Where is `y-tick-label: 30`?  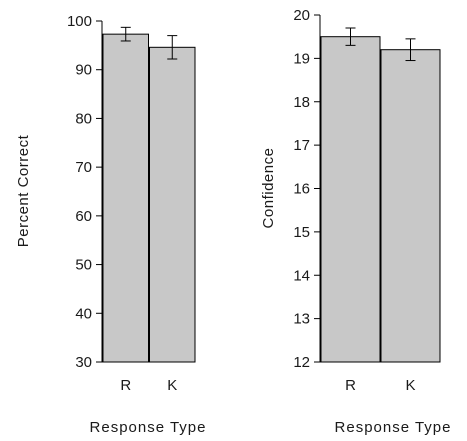
y-tick-label: 30 is located at coordinates (83, 362).